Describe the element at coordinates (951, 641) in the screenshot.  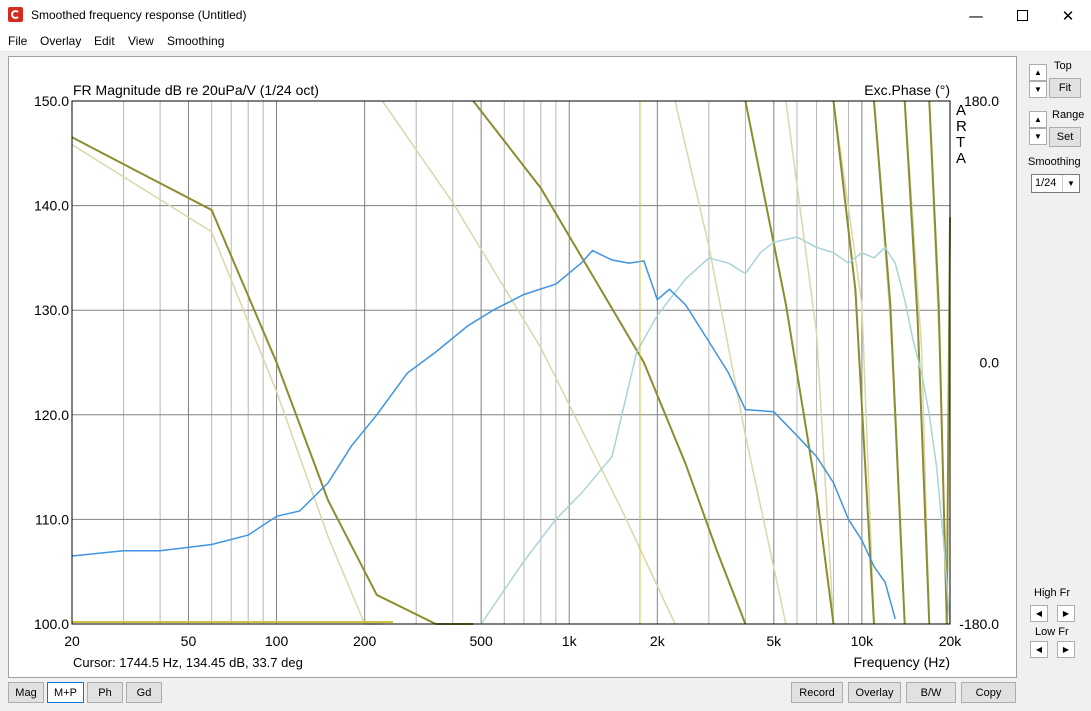
I see `x-tick-label: 20k` at that location.